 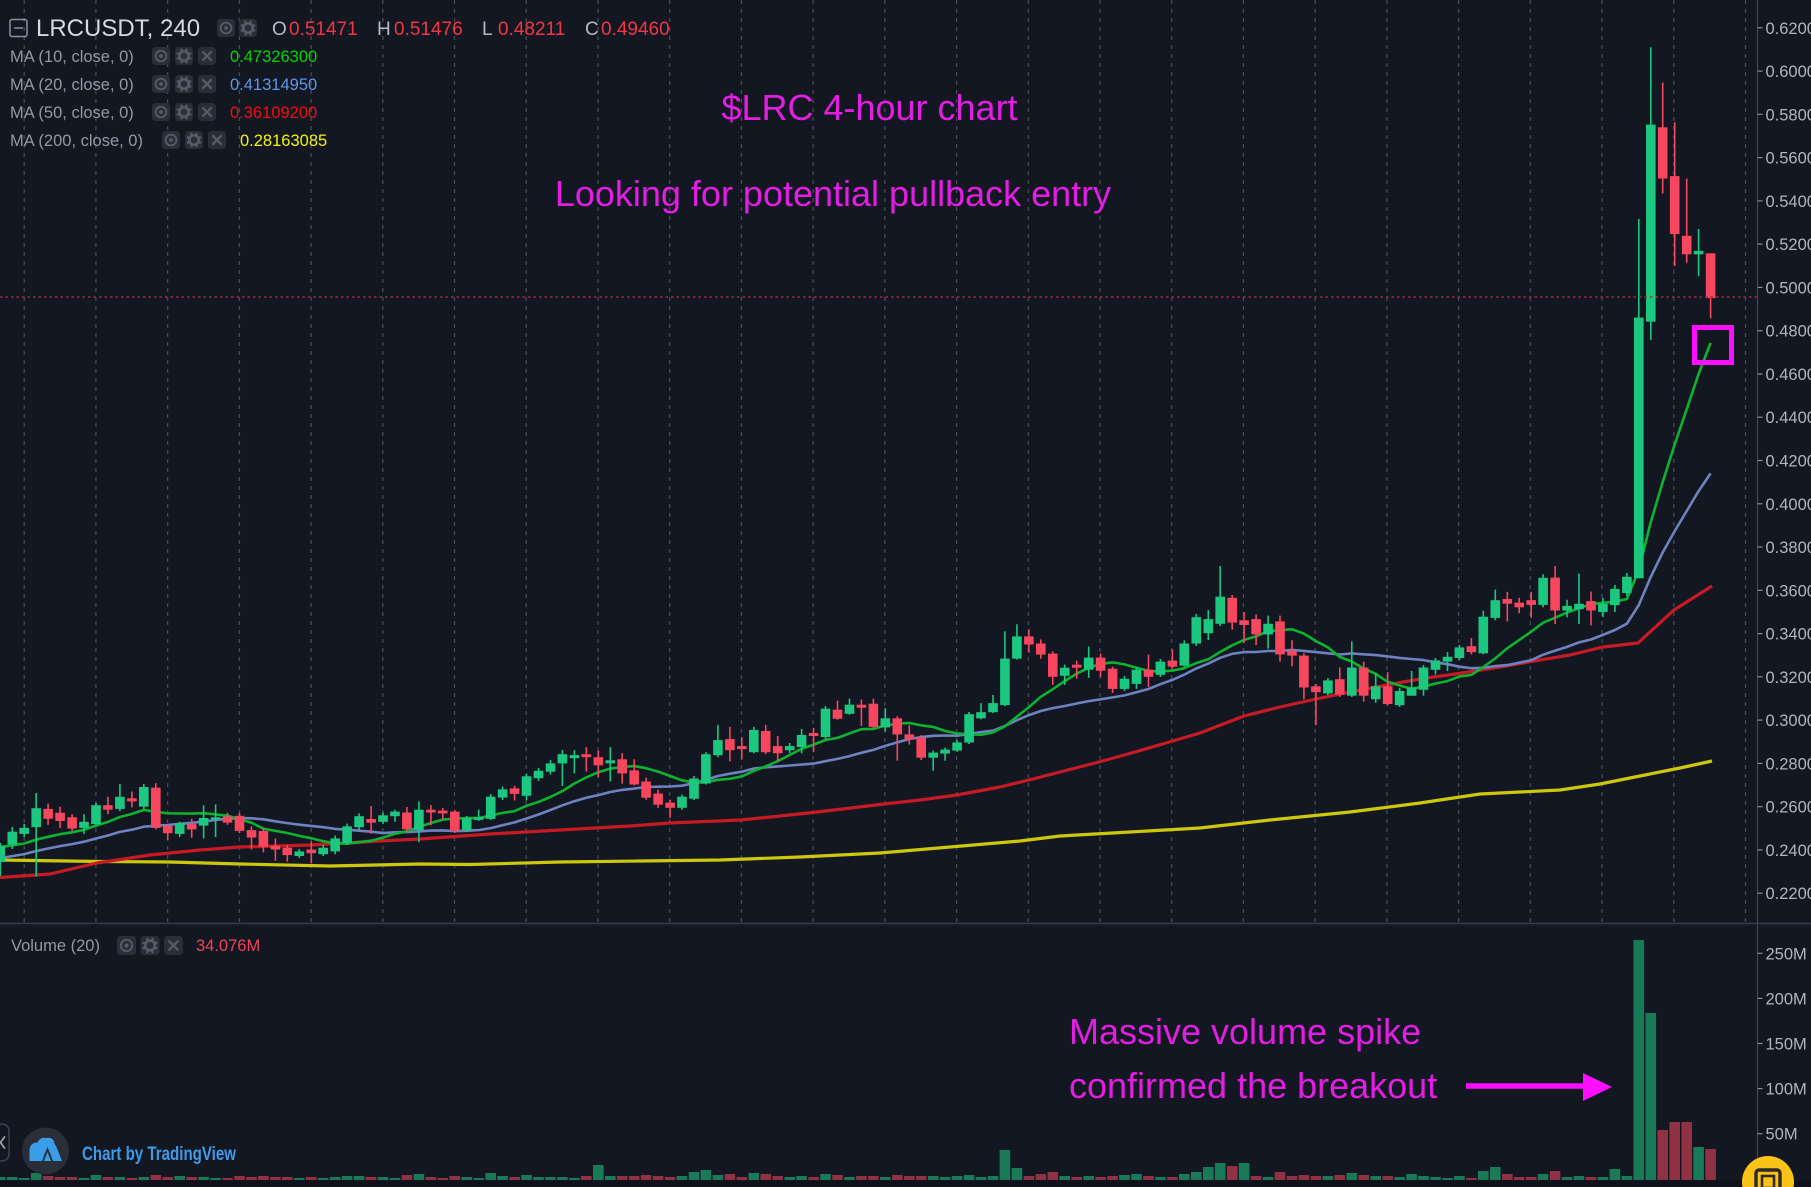 I want to click on svg-text: 0.6000, so click(x=1788, y=72).